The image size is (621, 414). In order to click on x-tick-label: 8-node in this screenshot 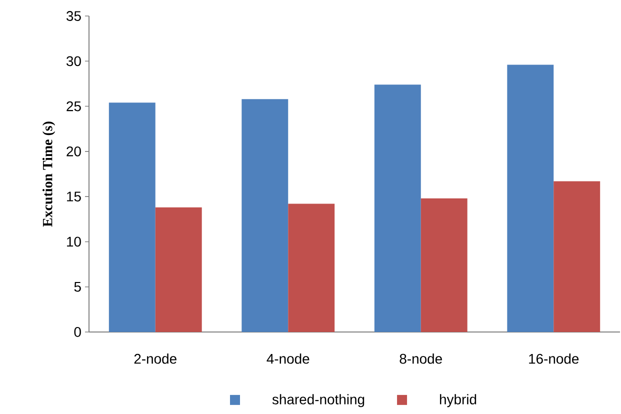, I will do `click(421, 359)`.